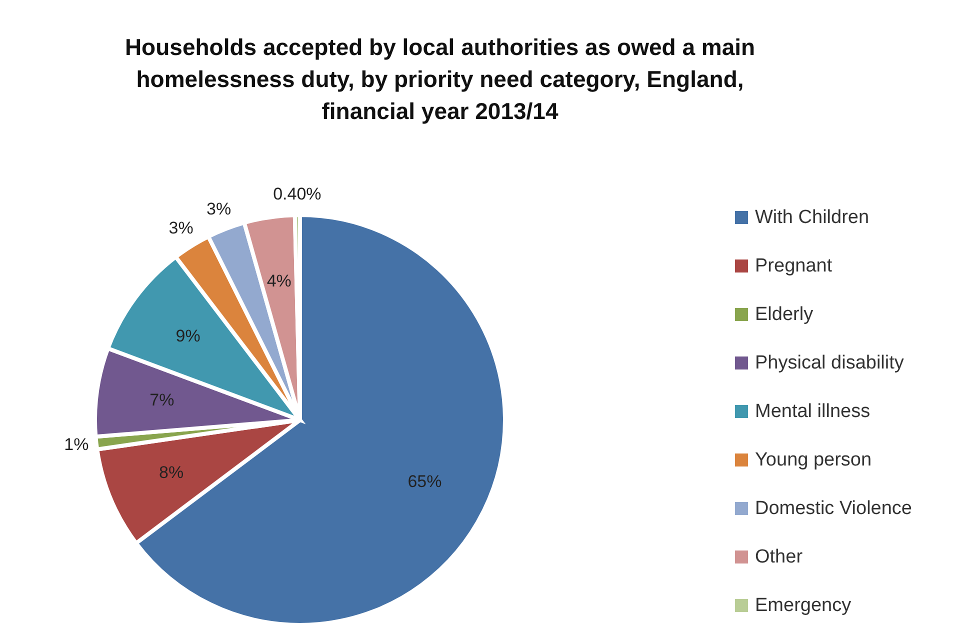  I want to click on data-label: 1%, so click(76, 444).